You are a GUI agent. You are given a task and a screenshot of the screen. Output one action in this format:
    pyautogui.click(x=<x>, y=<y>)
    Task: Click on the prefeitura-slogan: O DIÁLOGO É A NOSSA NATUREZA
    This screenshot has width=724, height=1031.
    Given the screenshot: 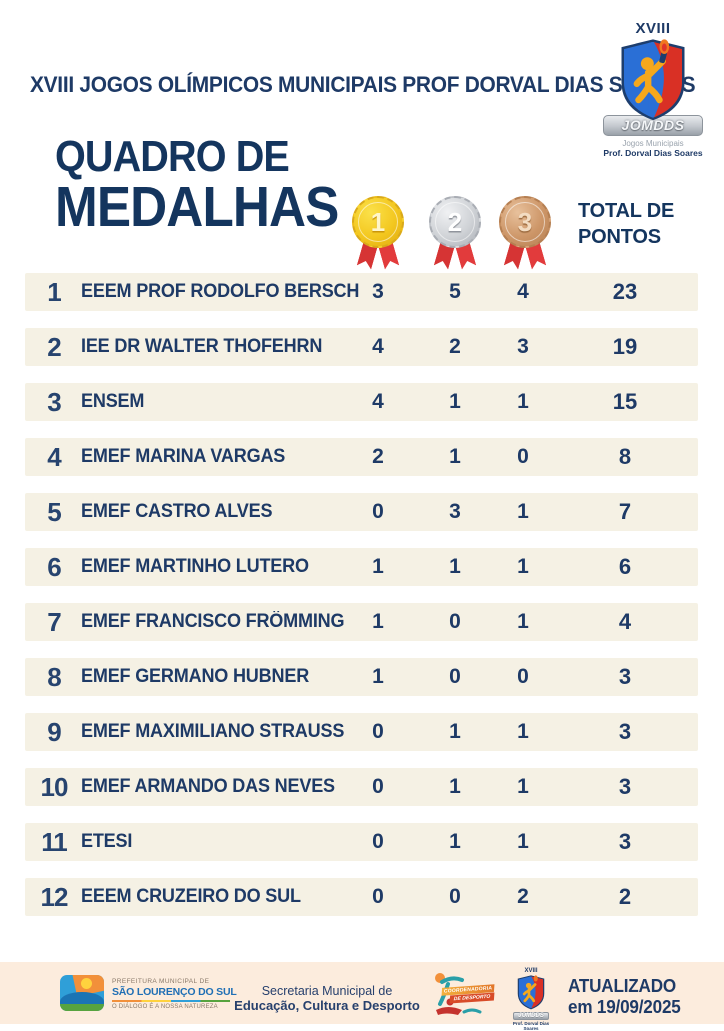 What is the action you would take?
    pyautogui.click(x=165, y=1007)
    